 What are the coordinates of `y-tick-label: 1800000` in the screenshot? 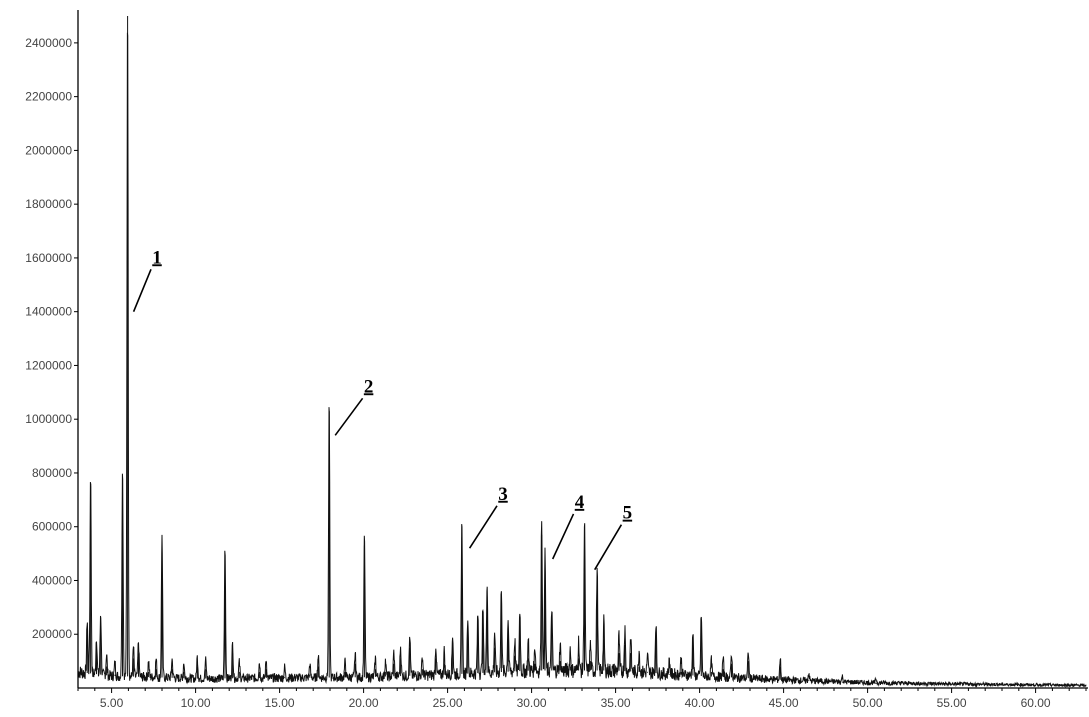 It's located at (48, 204).